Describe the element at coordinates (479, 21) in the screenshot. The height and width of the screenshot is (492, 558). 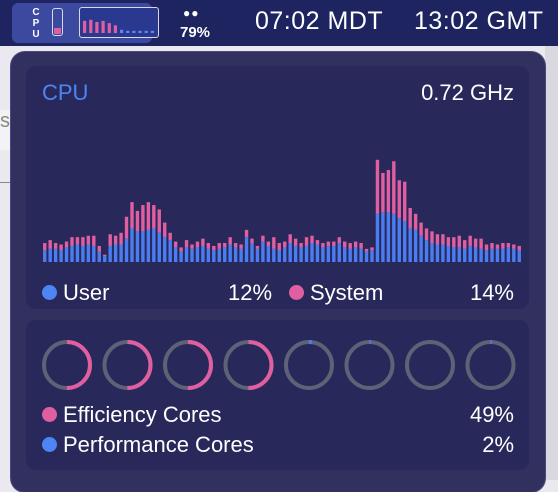
I see `clock-utc-time: 13:02 GMT` at that location.